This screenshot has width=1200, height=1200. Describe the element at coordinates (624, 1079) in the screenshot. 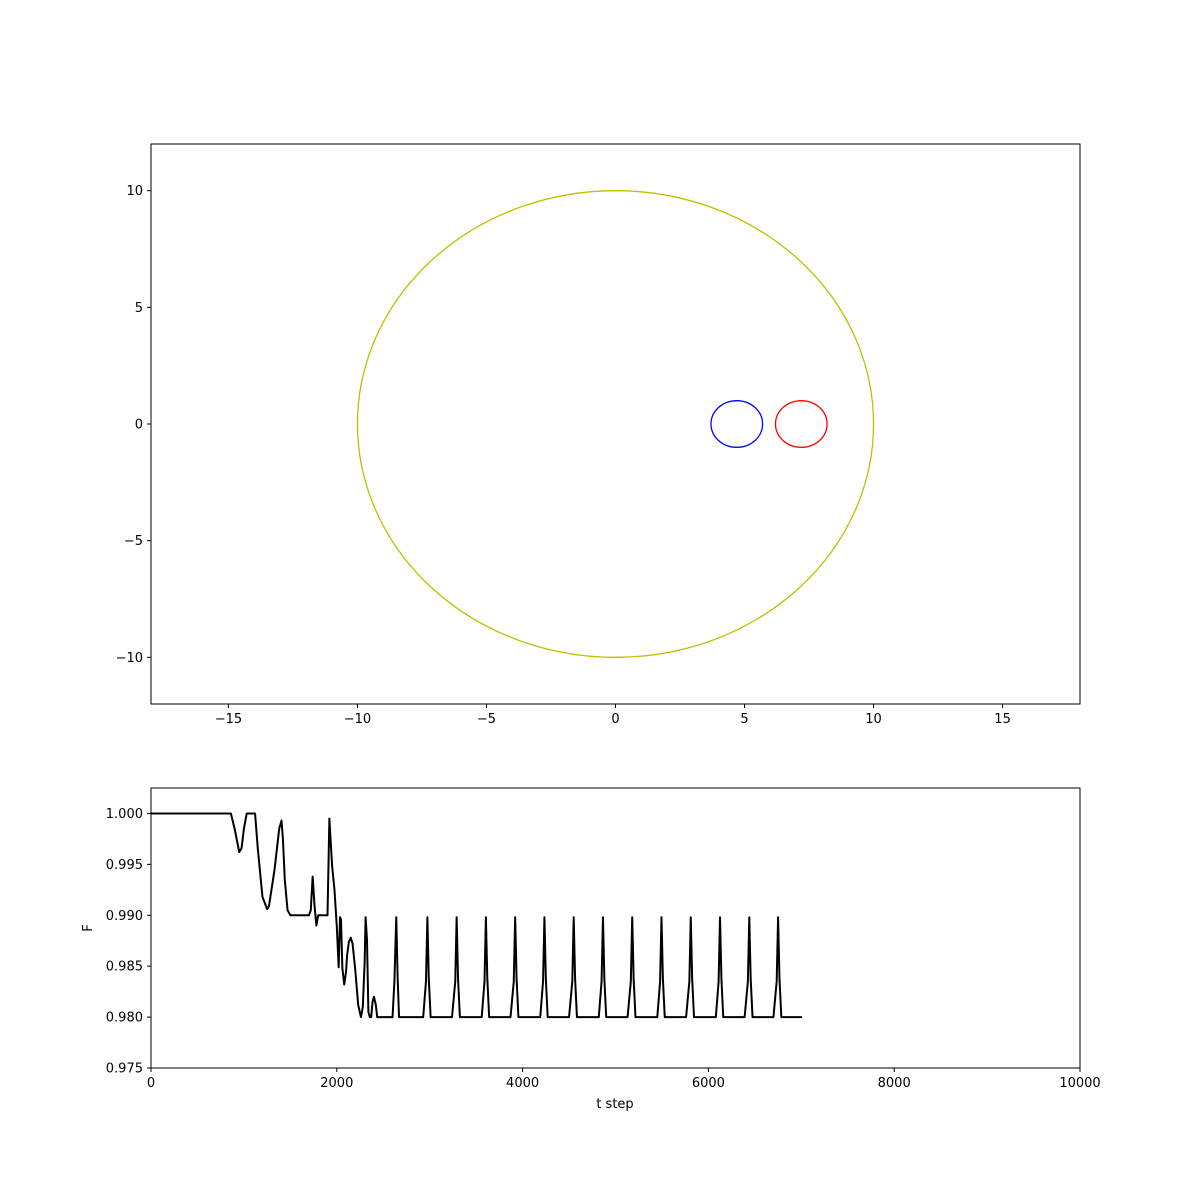

I see `f-x-ticks: 0 2000 4000 6000 8000 10000` at that location.